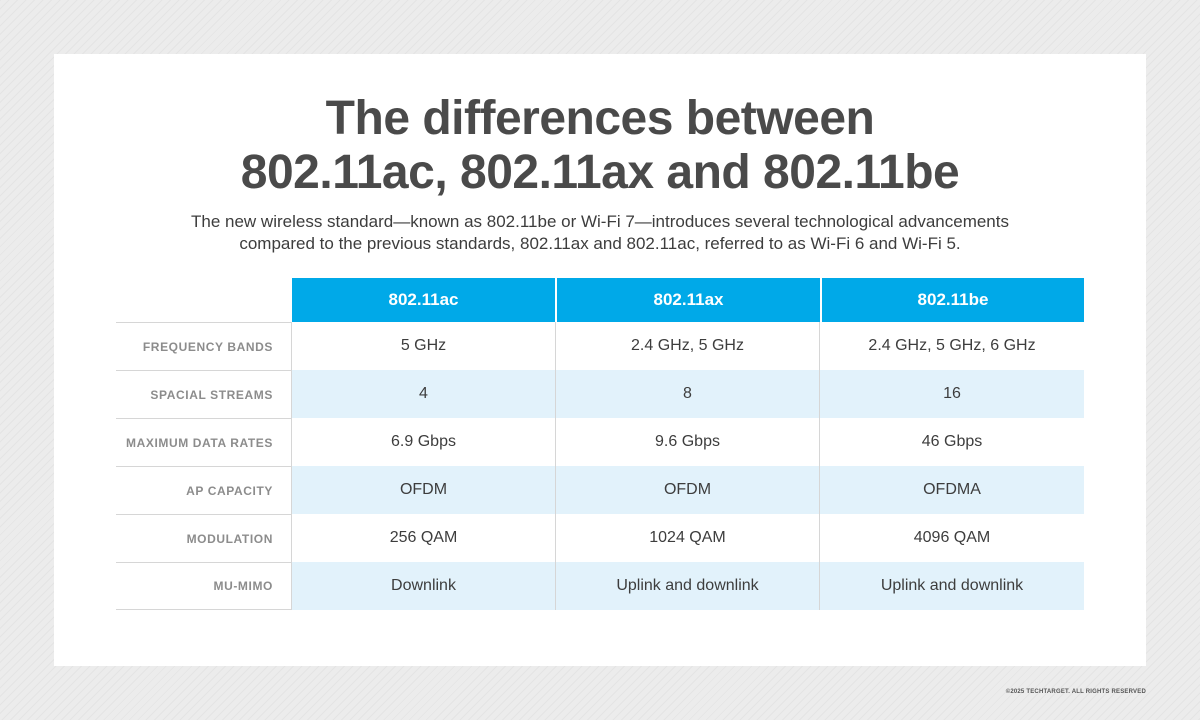  I want to click on column-header-80211be: 802.11be, so click(953, 300).